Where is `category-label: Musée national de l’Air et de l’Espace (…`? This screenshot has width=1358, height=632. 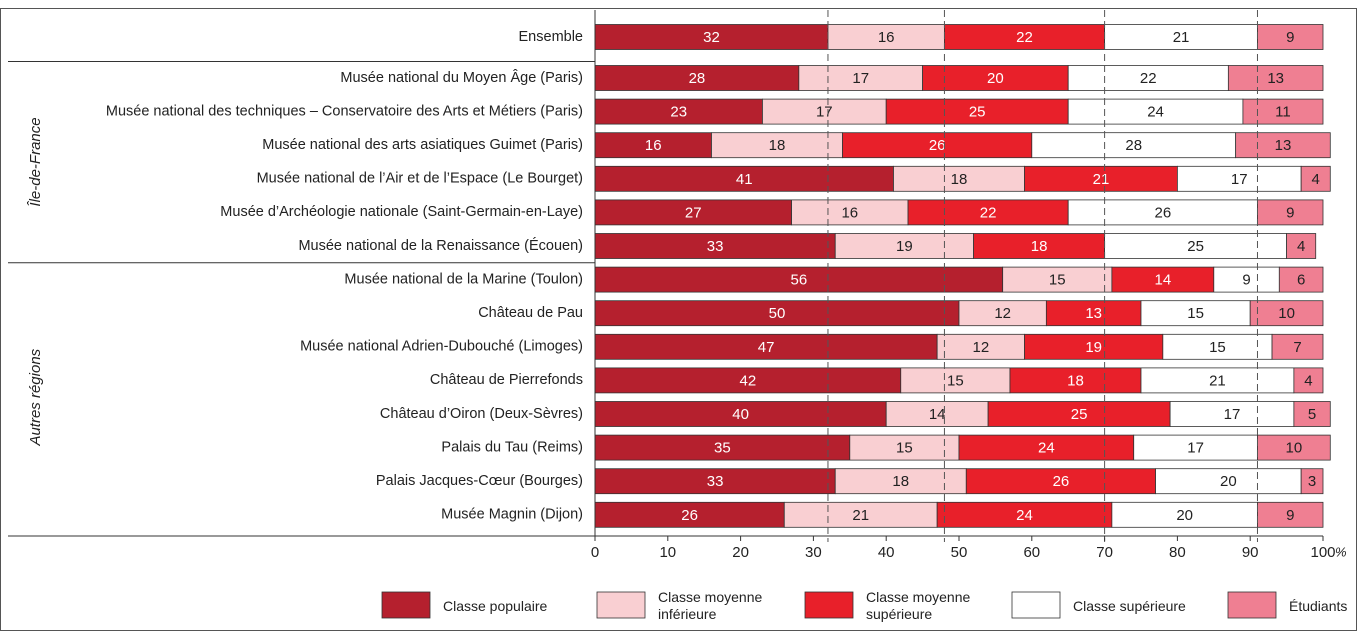
category-label: Musée national de l’Air et de l’Espace (… is located at coordinates (420, 179).